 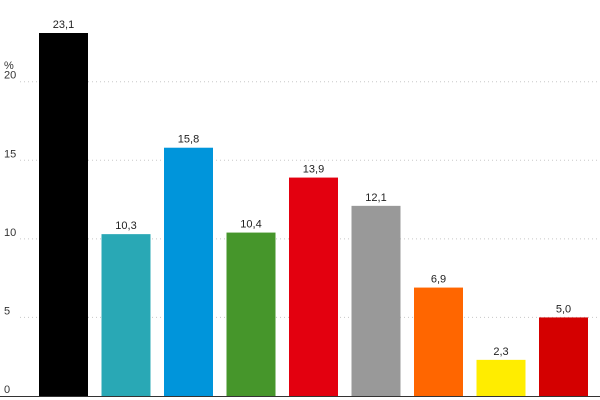 What do you see at coordinates (10, 76) in the screenshot?
I see `y-tick-label-20: 20` at bounding box center [10, 76].